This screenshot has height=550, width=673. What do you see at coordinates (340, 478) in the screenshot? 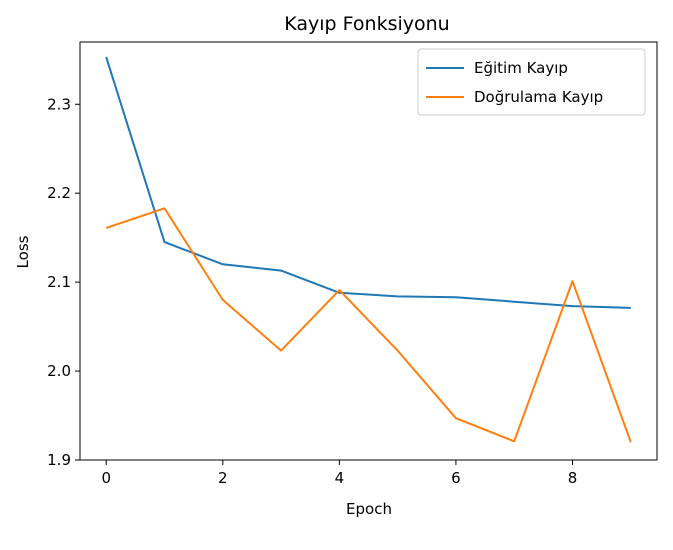
I see `x-tick-label: 4` at bounding box center [340, 478].